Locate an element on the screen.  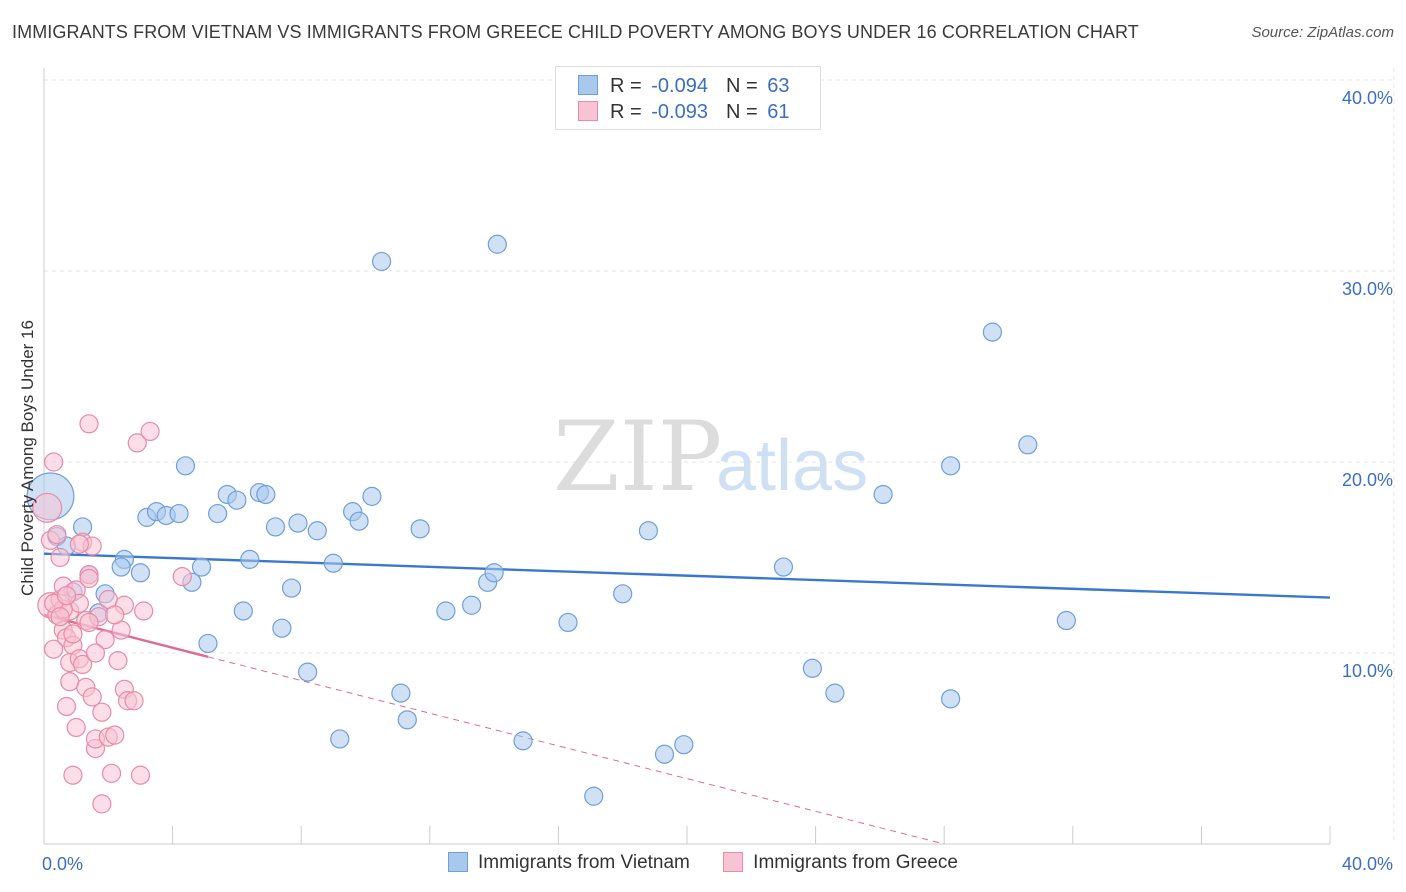
y-tick-labels: 10.0% 20.0% 30.0% 40.0% is located at coordinates (1367, 384).